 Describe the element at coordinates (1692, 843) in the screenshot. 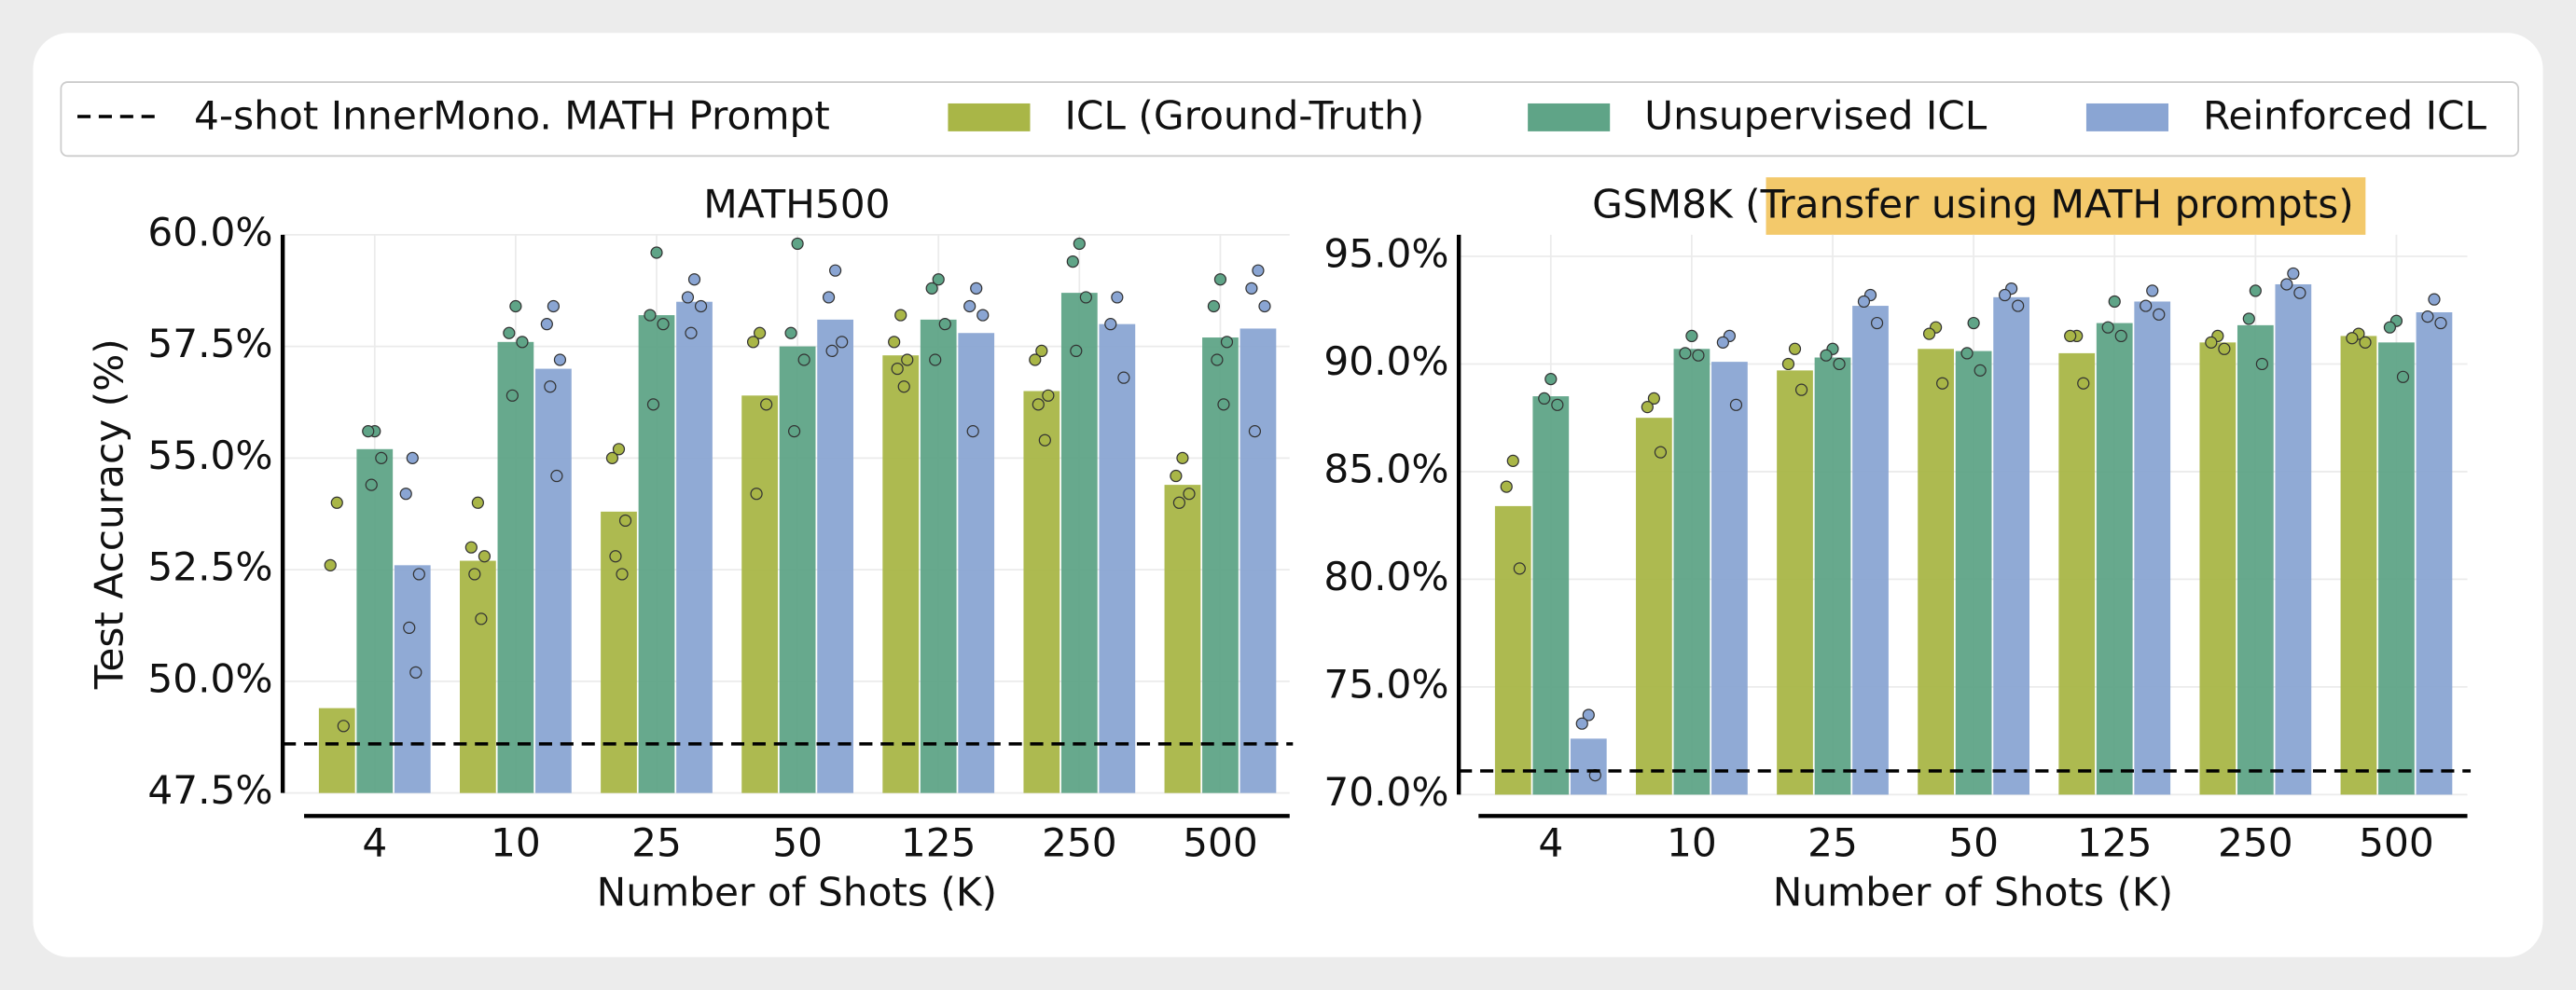

I see `x-tick-label: 10` at that location.